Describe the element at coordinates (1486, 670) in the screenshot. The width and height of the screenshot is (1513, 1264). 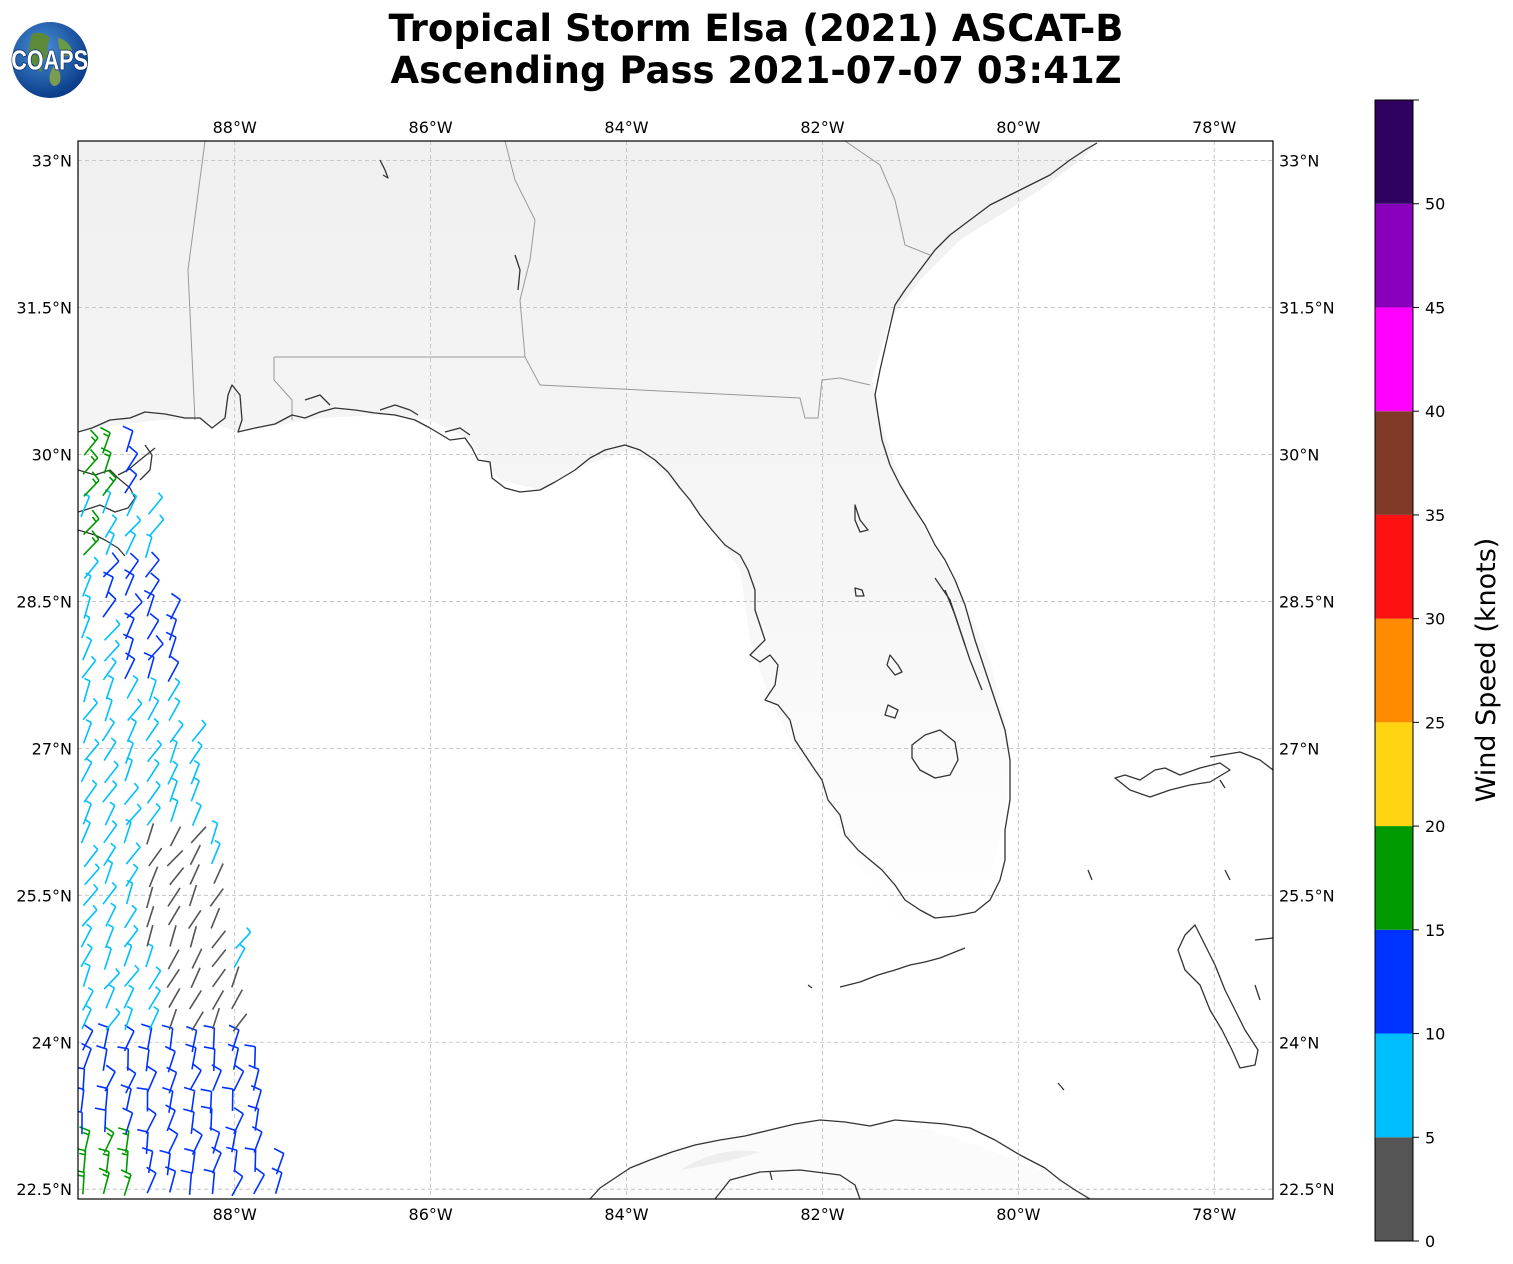
I see `colorbar-title: Wind Speed (knots)` at that location.